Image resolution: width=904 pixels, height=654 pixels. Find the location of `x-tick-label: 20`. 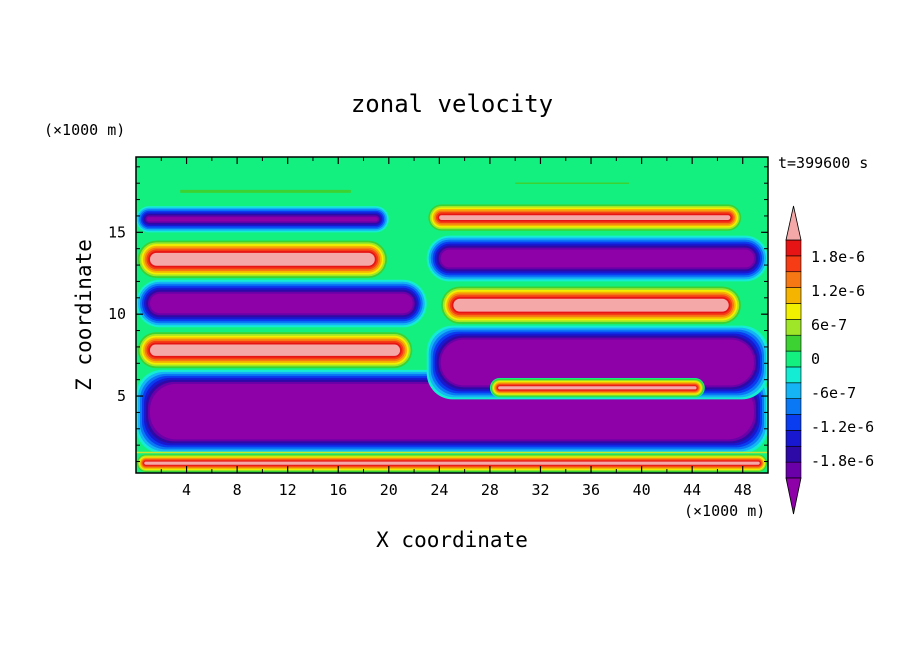

x-tick-label: 20 is located at coordinates (389, 490).